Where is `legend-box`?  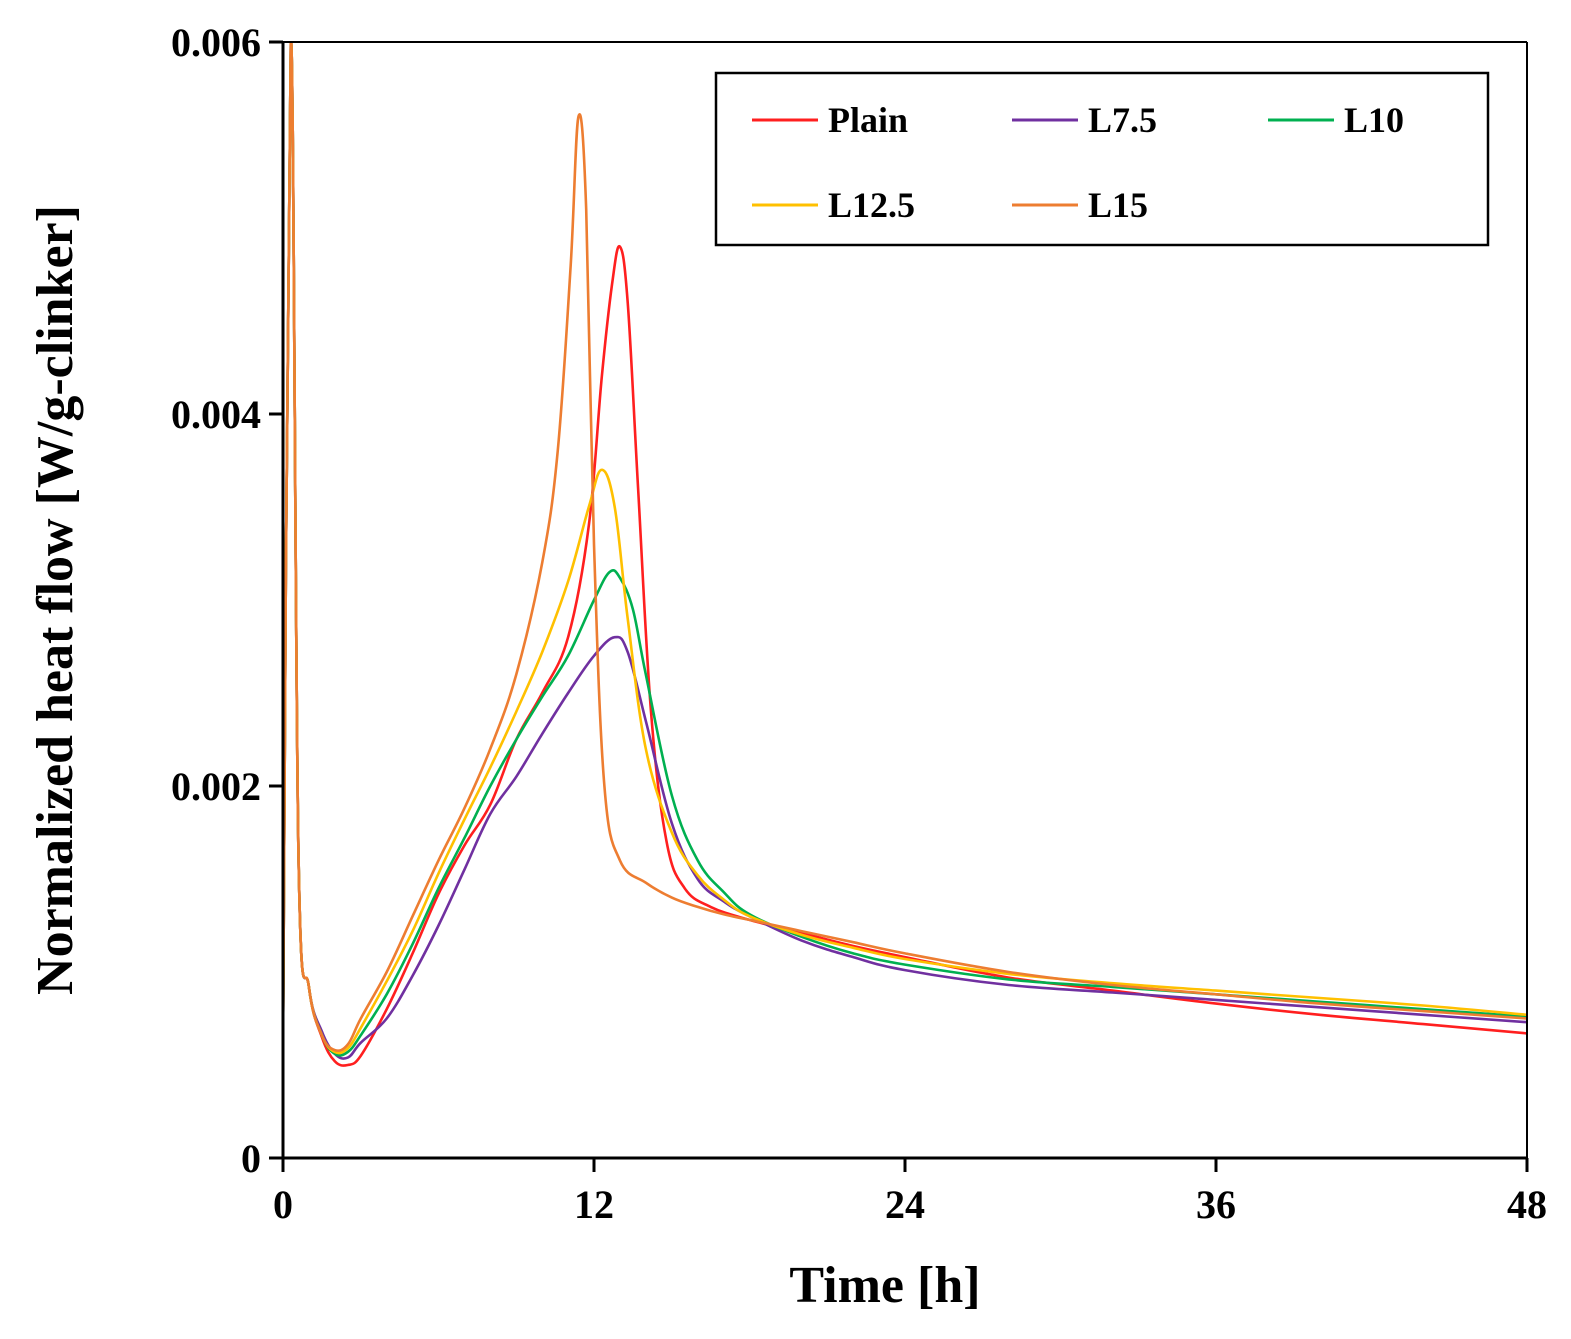 legend-box is located at coordinates (1102, 159).